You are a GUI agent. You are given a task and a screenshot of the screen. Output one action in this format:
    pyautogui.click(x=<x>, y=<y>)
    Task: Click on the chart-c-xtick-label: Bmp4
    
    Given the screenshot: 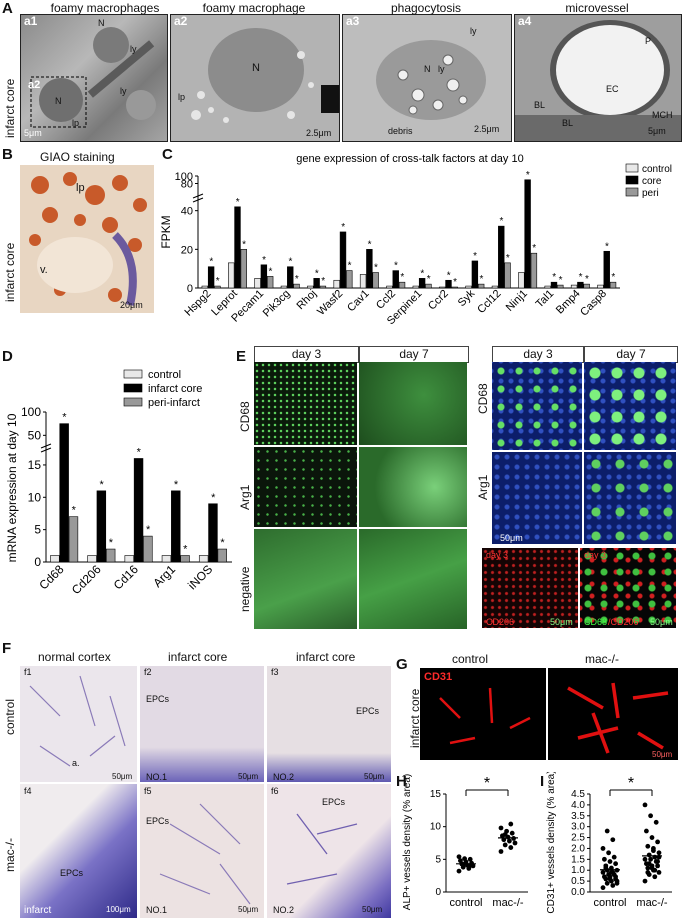 What is the action you would take?
    pyautogui.click(x=568, y=302)
    